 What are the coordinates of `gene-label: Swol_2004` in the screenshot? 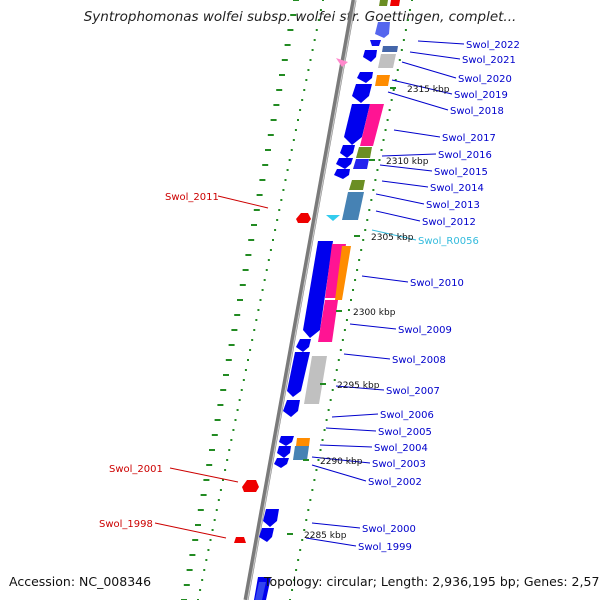 It's located at (401, 448).